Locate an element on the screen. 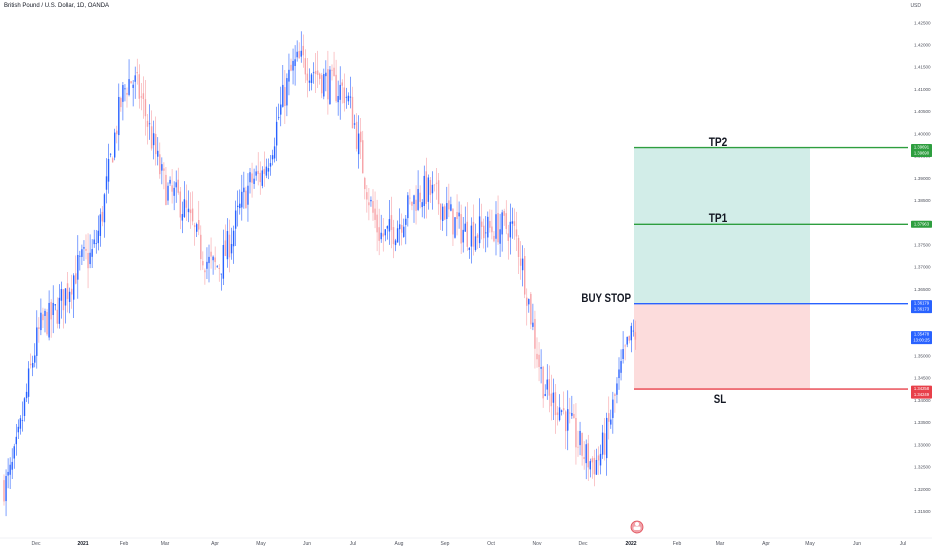  level-label: TP1 is located at coordinates (718, 219).